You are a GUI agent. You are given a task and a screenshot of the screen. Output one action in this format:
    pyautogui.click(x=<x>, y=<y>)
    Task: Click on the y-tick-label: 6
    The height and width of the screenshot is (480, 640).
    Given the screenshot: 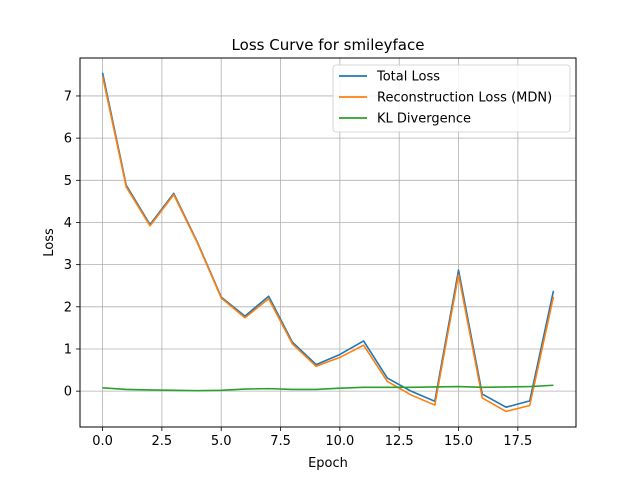 What is the action you would take?
    pyautogui.click(x=68, y=139)
    